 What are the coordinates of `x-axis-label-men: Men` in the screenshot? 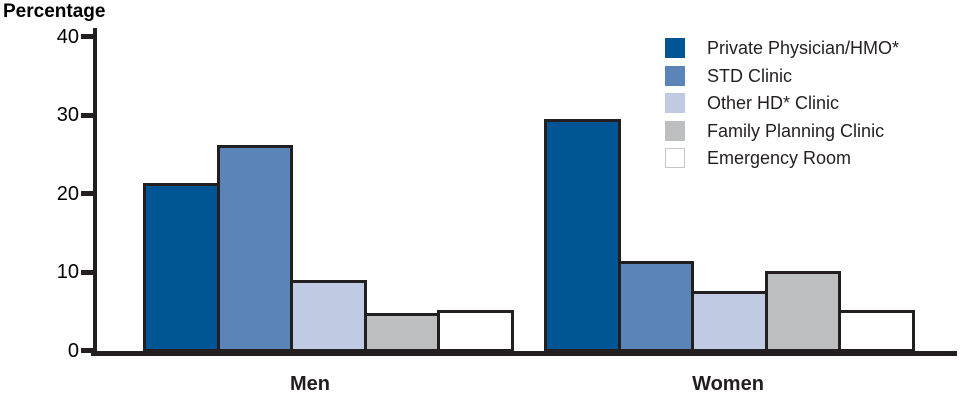 It's located at (310, 384).